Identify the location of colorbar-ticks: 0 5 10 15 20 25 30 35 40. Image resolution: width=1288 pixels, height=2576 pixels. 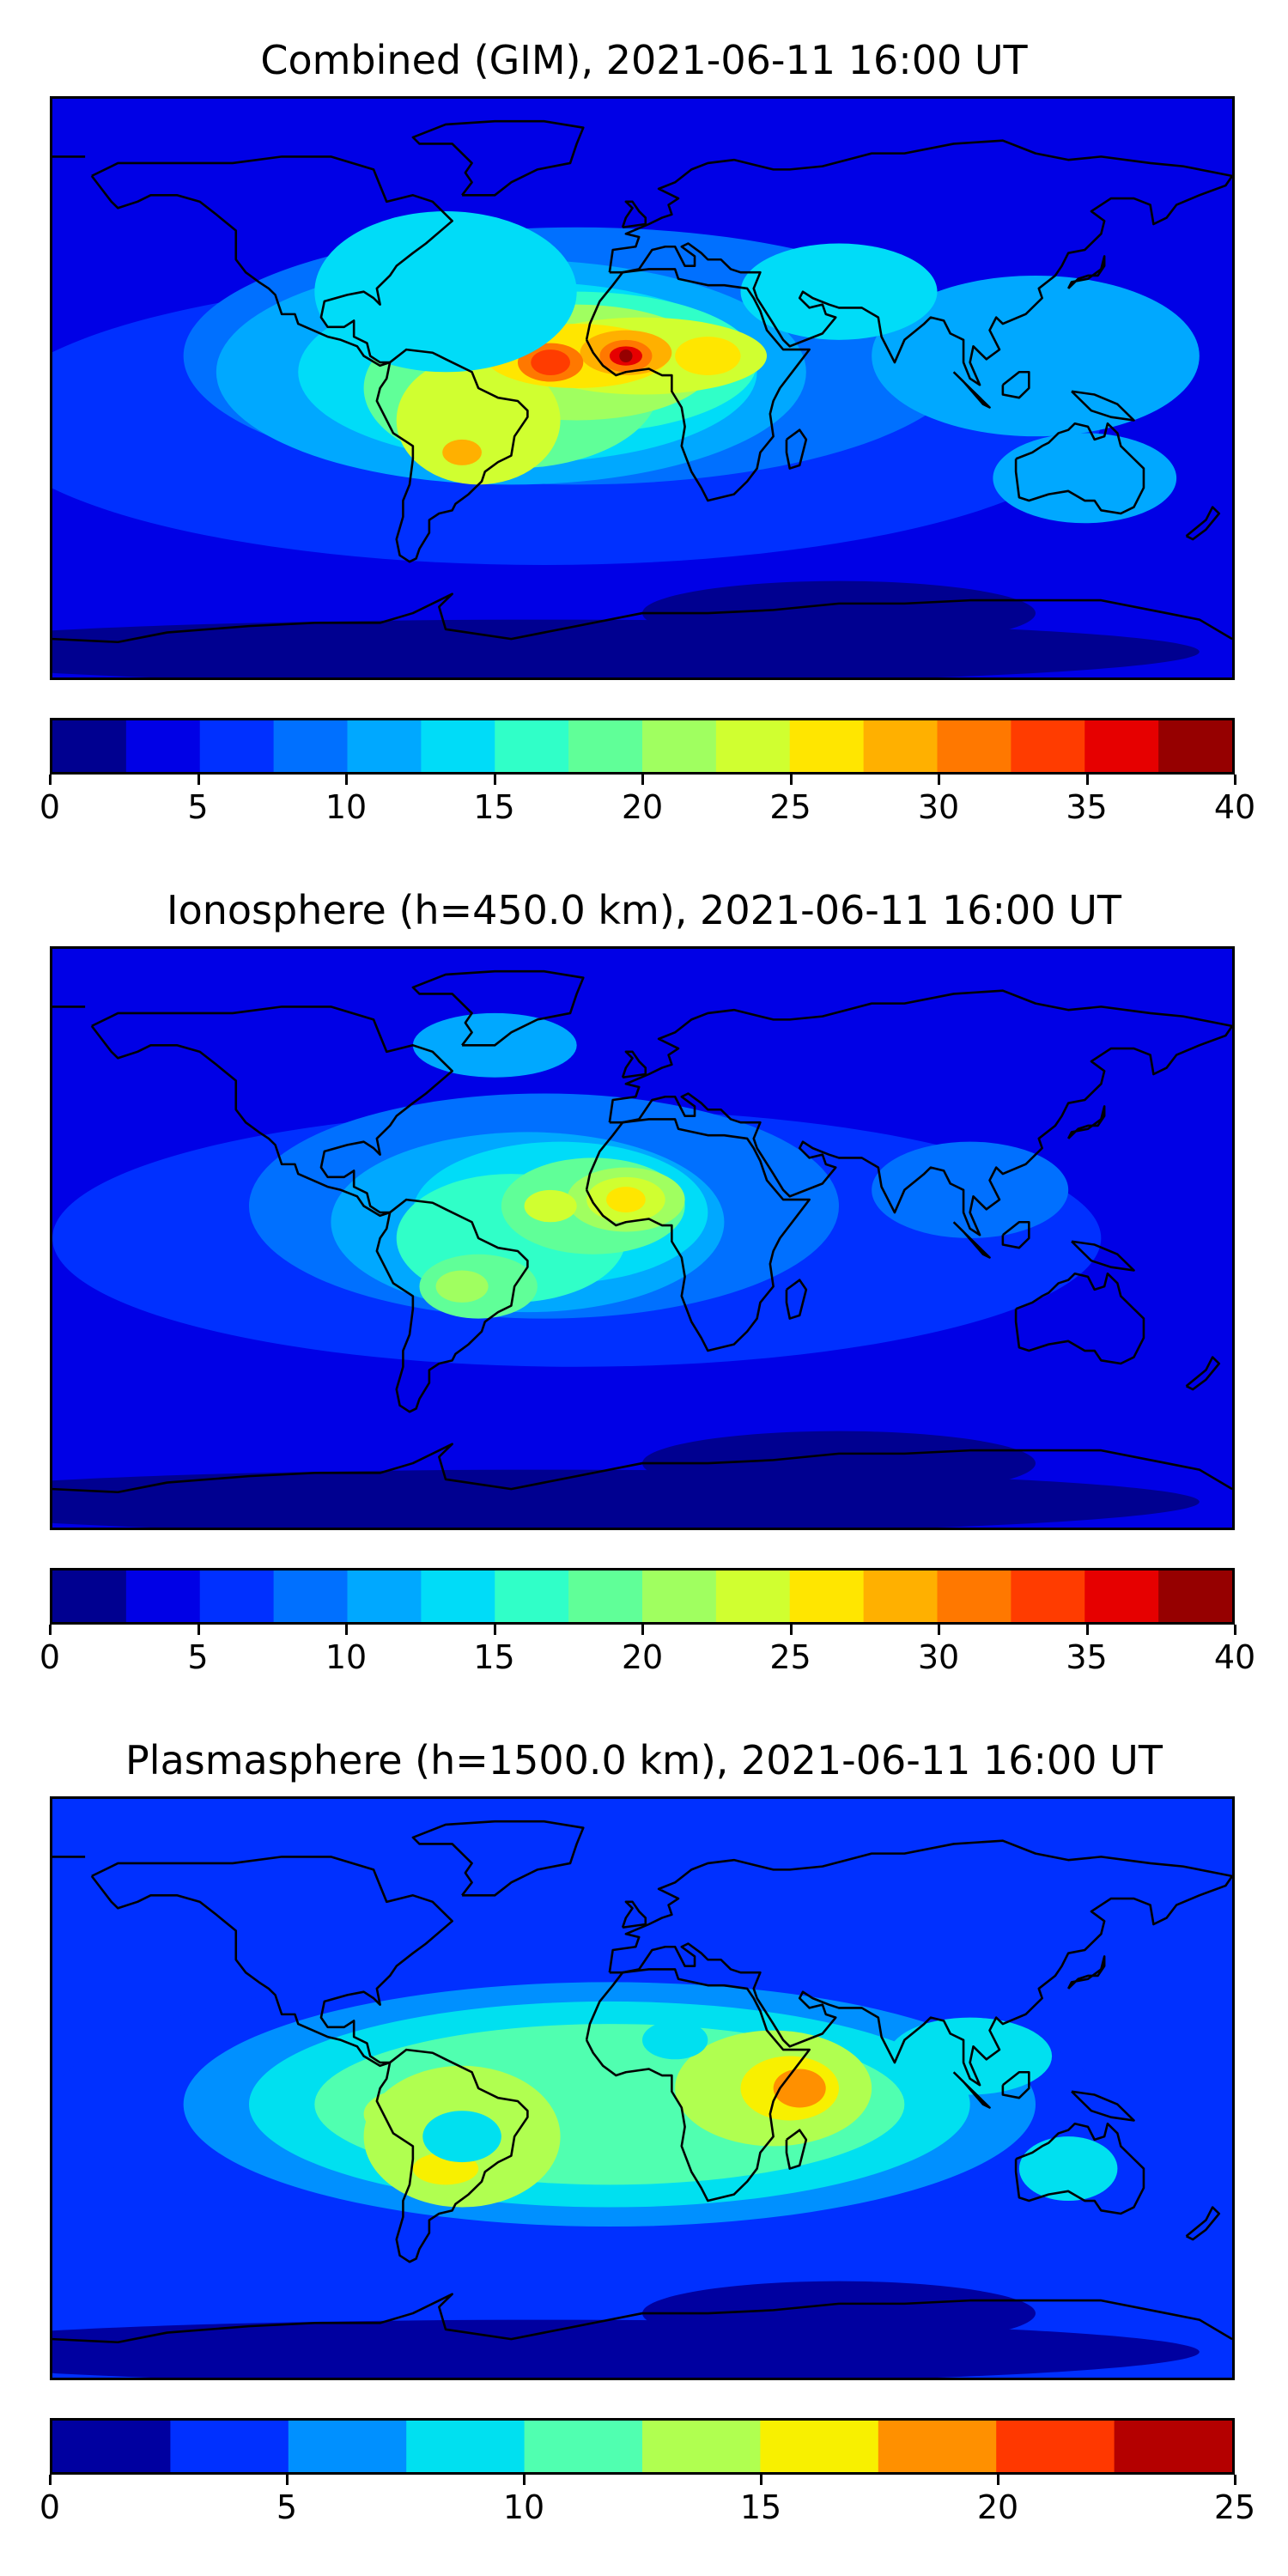
(647, 1650).